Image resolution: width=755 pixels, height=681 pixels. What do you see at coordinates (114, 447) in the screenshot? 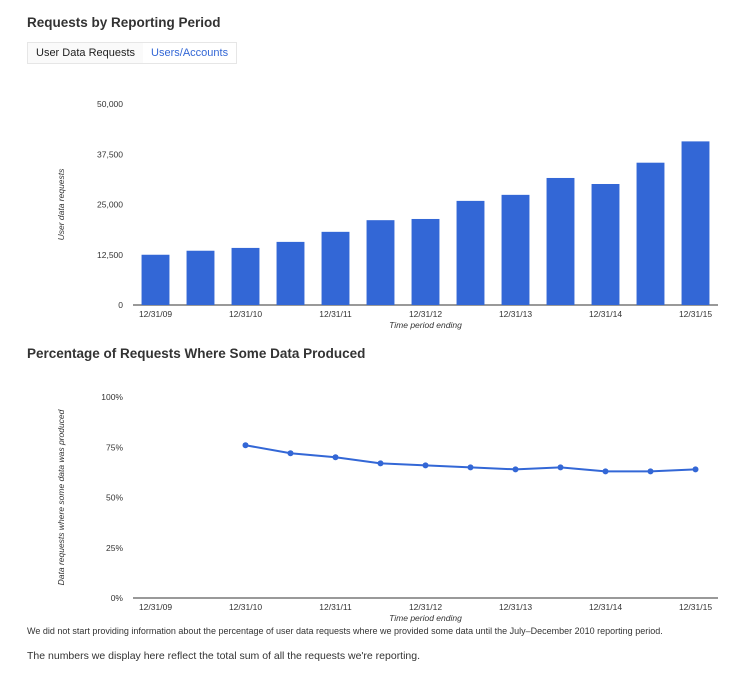
I see `y-tick-label: 75%` at bounding box center [114, 447].